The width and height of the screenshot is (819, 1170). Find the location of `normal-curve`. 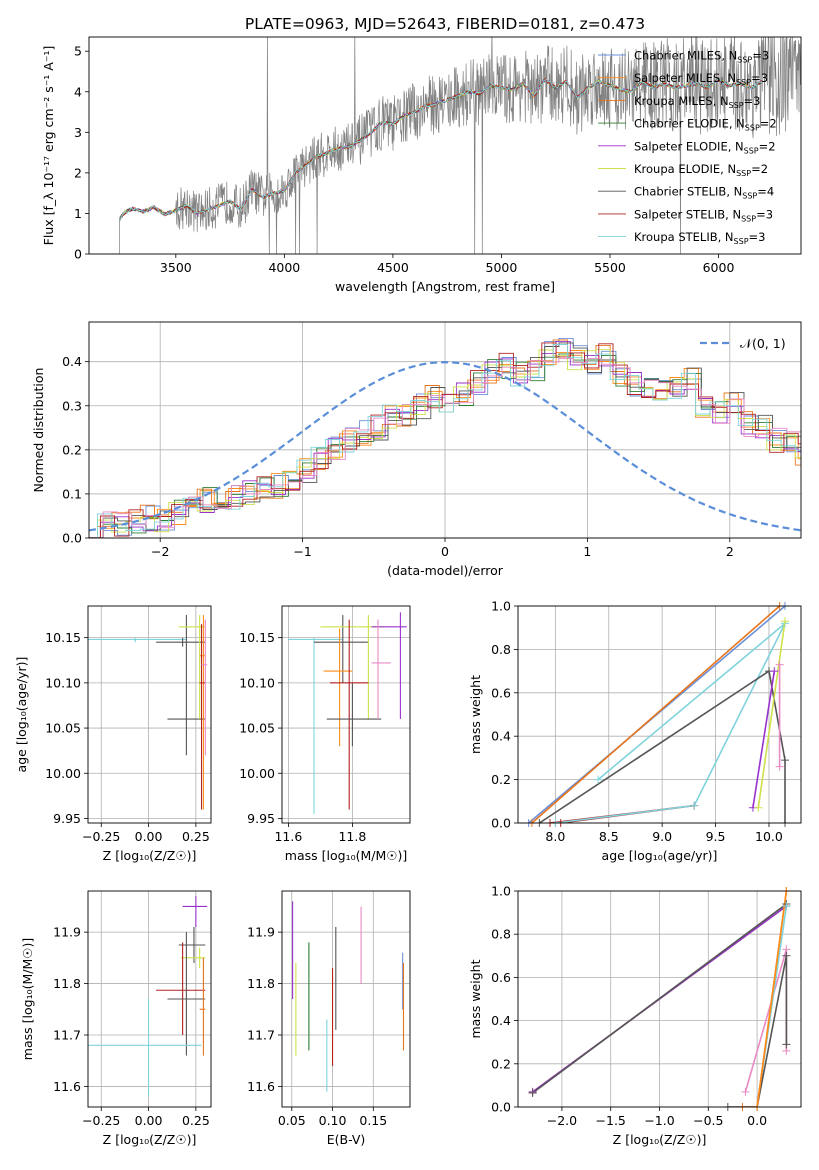

normal-curve is located at coordinates (445, 446).